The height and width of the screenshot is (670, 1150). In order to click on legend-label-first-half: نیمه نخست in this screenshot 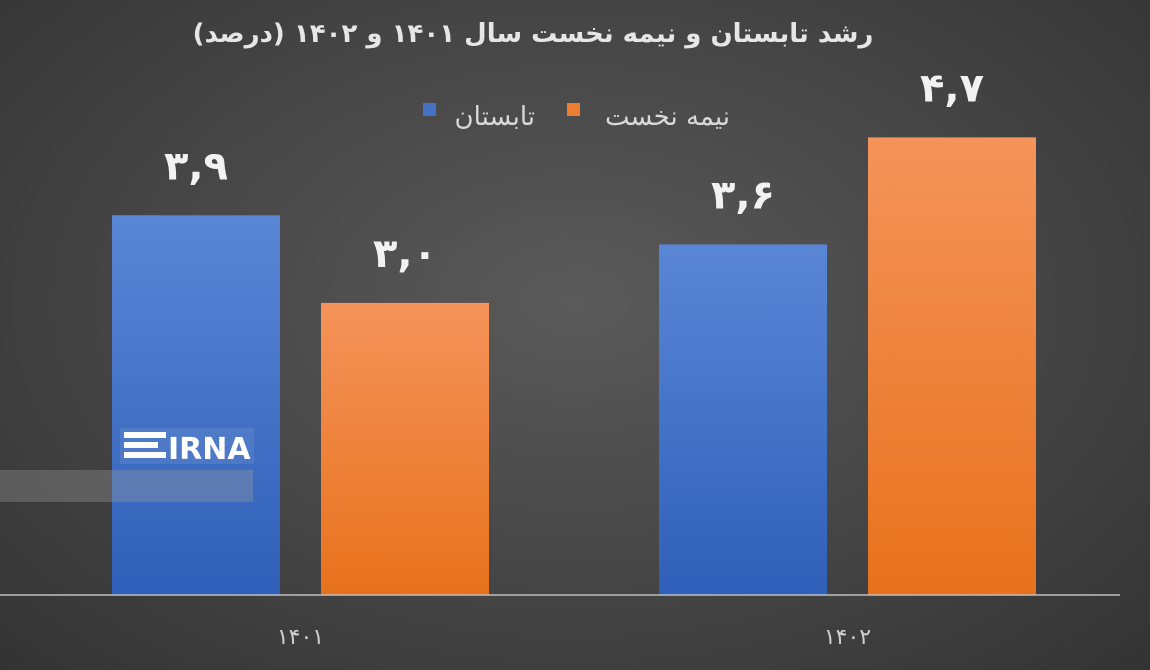, I will do `click(667, 117)`.